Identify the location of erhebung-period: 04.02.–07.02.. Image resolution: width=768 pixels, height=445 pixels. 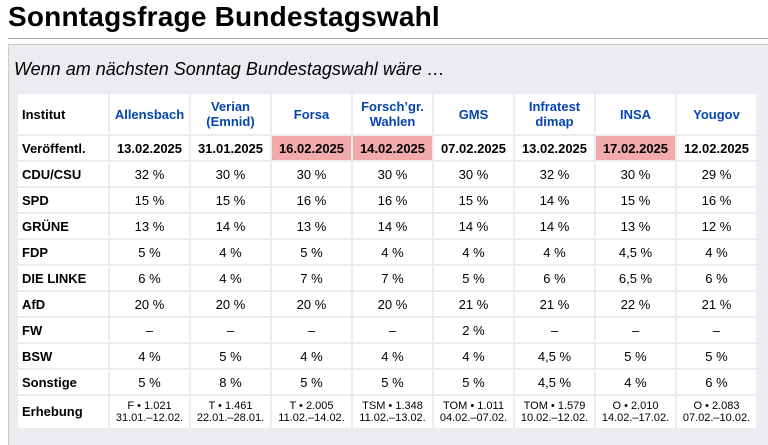
(473, 418).